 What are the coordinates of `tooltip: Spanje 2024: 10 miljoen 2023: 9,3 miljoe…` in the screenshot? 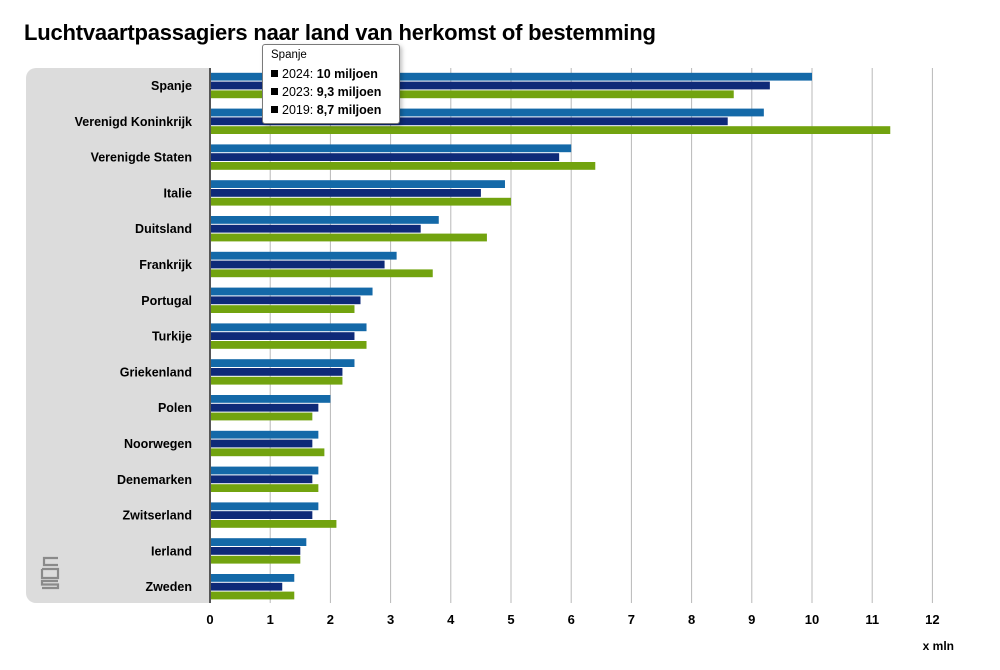 It's located at (331, 84).